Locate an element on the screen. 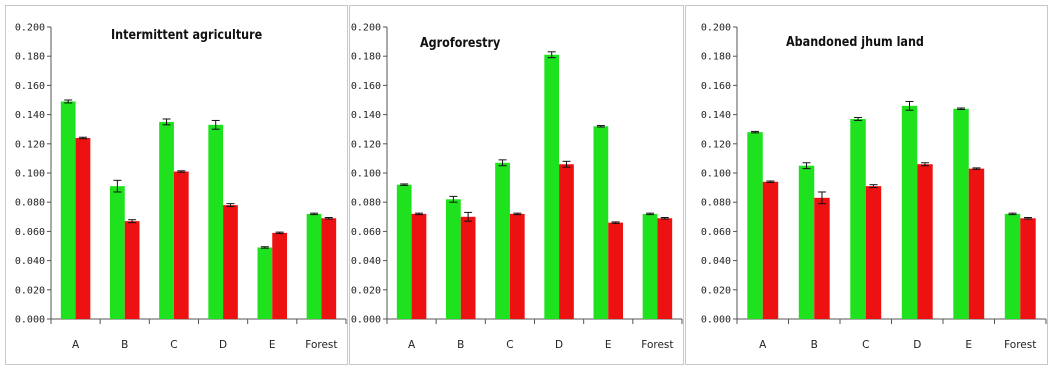 This screenshot has width=1053, height=370. chart-title: Agroforestry is located at coordinates (460, 43).